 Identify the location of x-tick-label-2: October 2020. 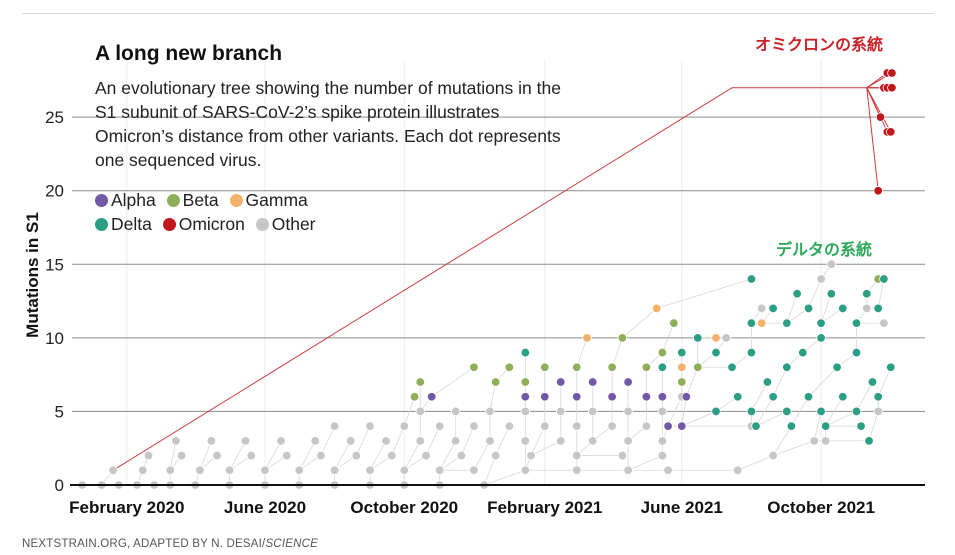
(404, 507).